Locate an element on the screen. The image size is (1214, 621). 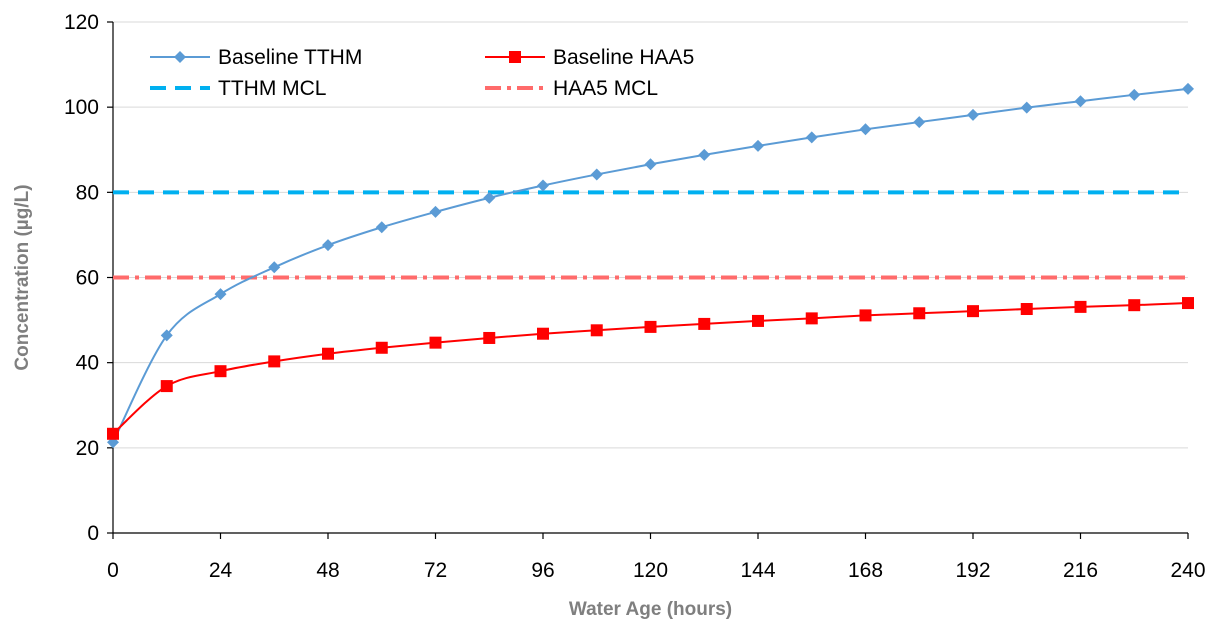
y-tick-label-100: 100 is located at coordinates (81, 107).